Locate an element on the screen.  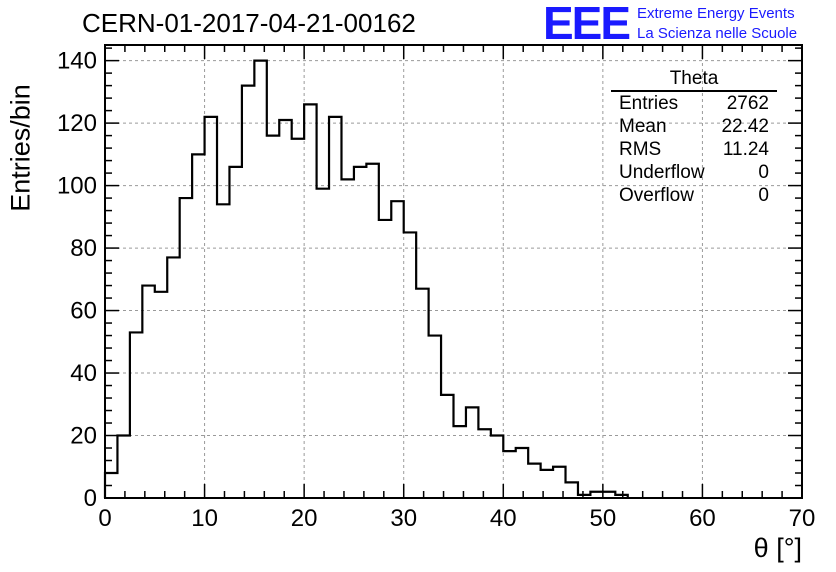
logo-caption-line1: Extreme Energy Events is located at coordinates (716, 13).